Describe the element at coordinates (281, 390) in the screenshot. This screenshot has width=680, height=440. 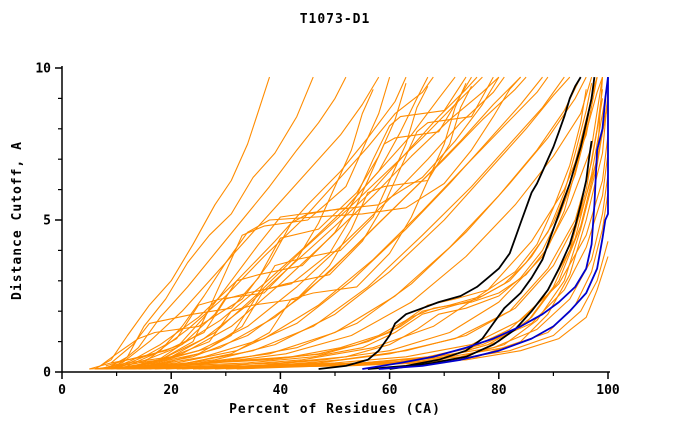
I see `x-tick-label: 40` at that location.